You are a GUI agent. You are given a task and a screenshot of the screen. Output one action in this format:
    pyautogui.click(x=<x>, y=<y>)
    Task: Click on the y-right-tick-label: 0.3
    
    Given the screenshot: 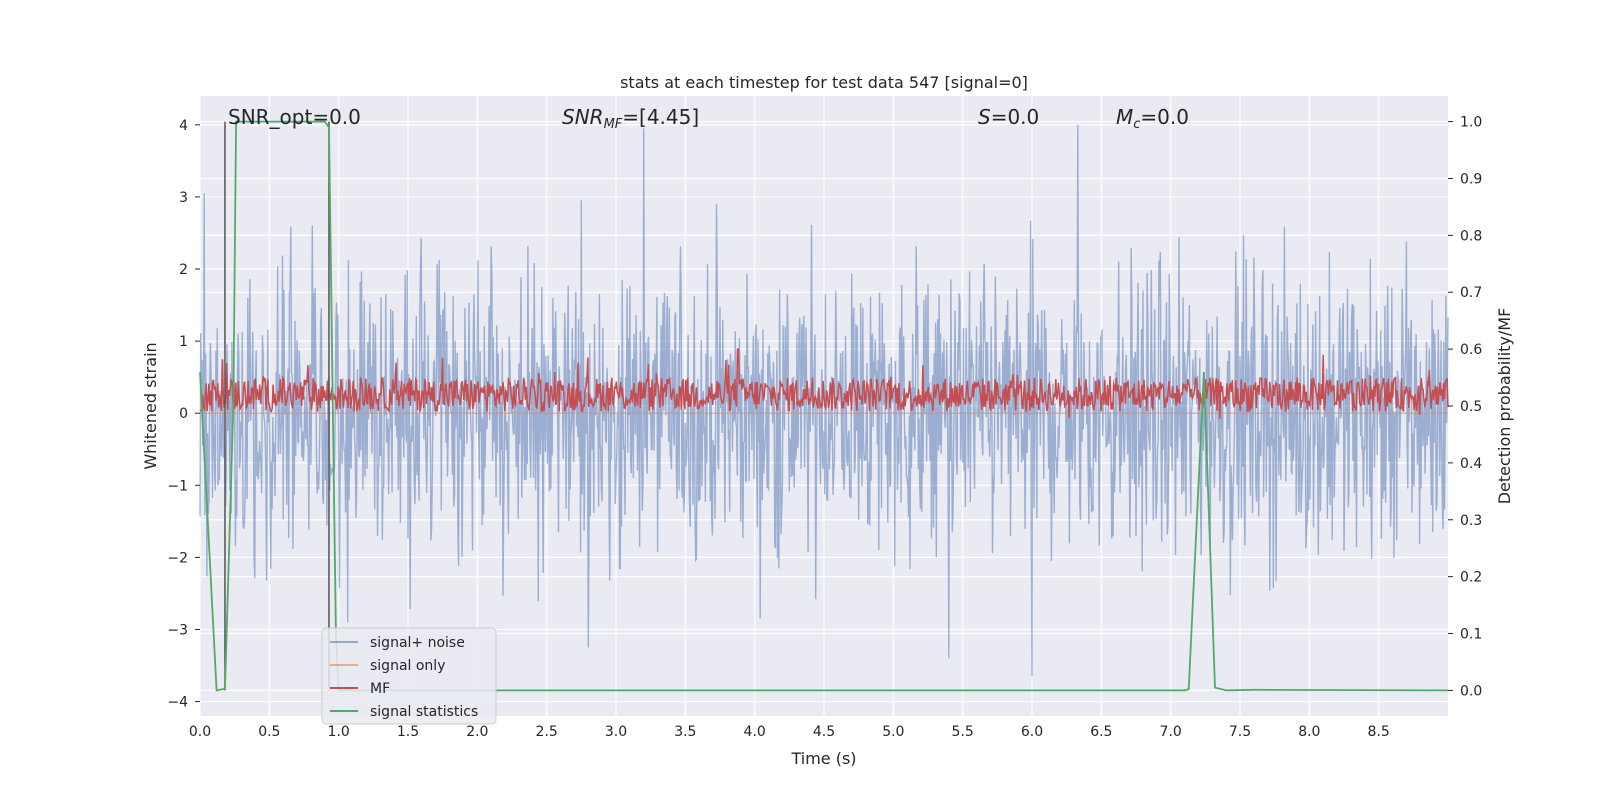 What is the action you would take?
    pyautogui.click(x=1471, y=521)
    